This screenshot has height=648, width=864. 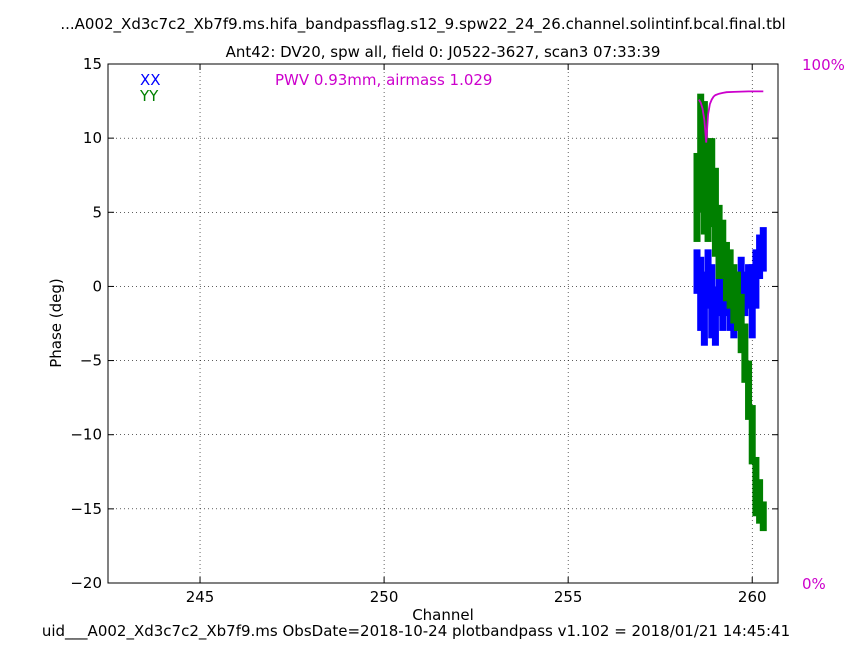 What do you see at coordinates (97, 286) in the screenshot?
I see `y-tick-label: 0` at bounding box center [97, 286].